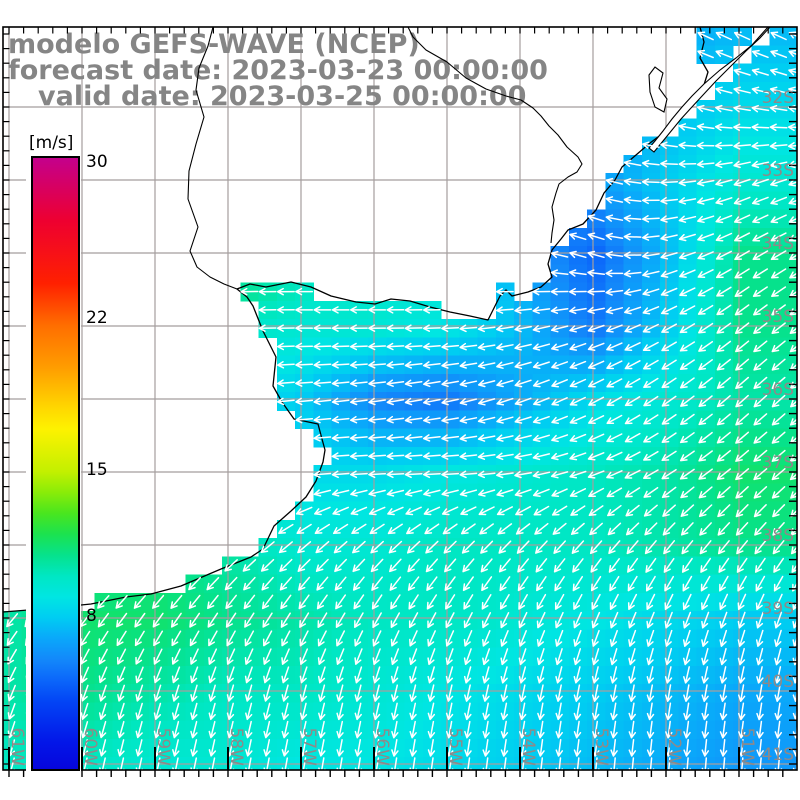 The width and height of the screenshot is (800, 800). What do you see at coordinates (97, 162) in the screenshot?
I see `colorbar-tick-30: 30` at bounding box center [97, 162].